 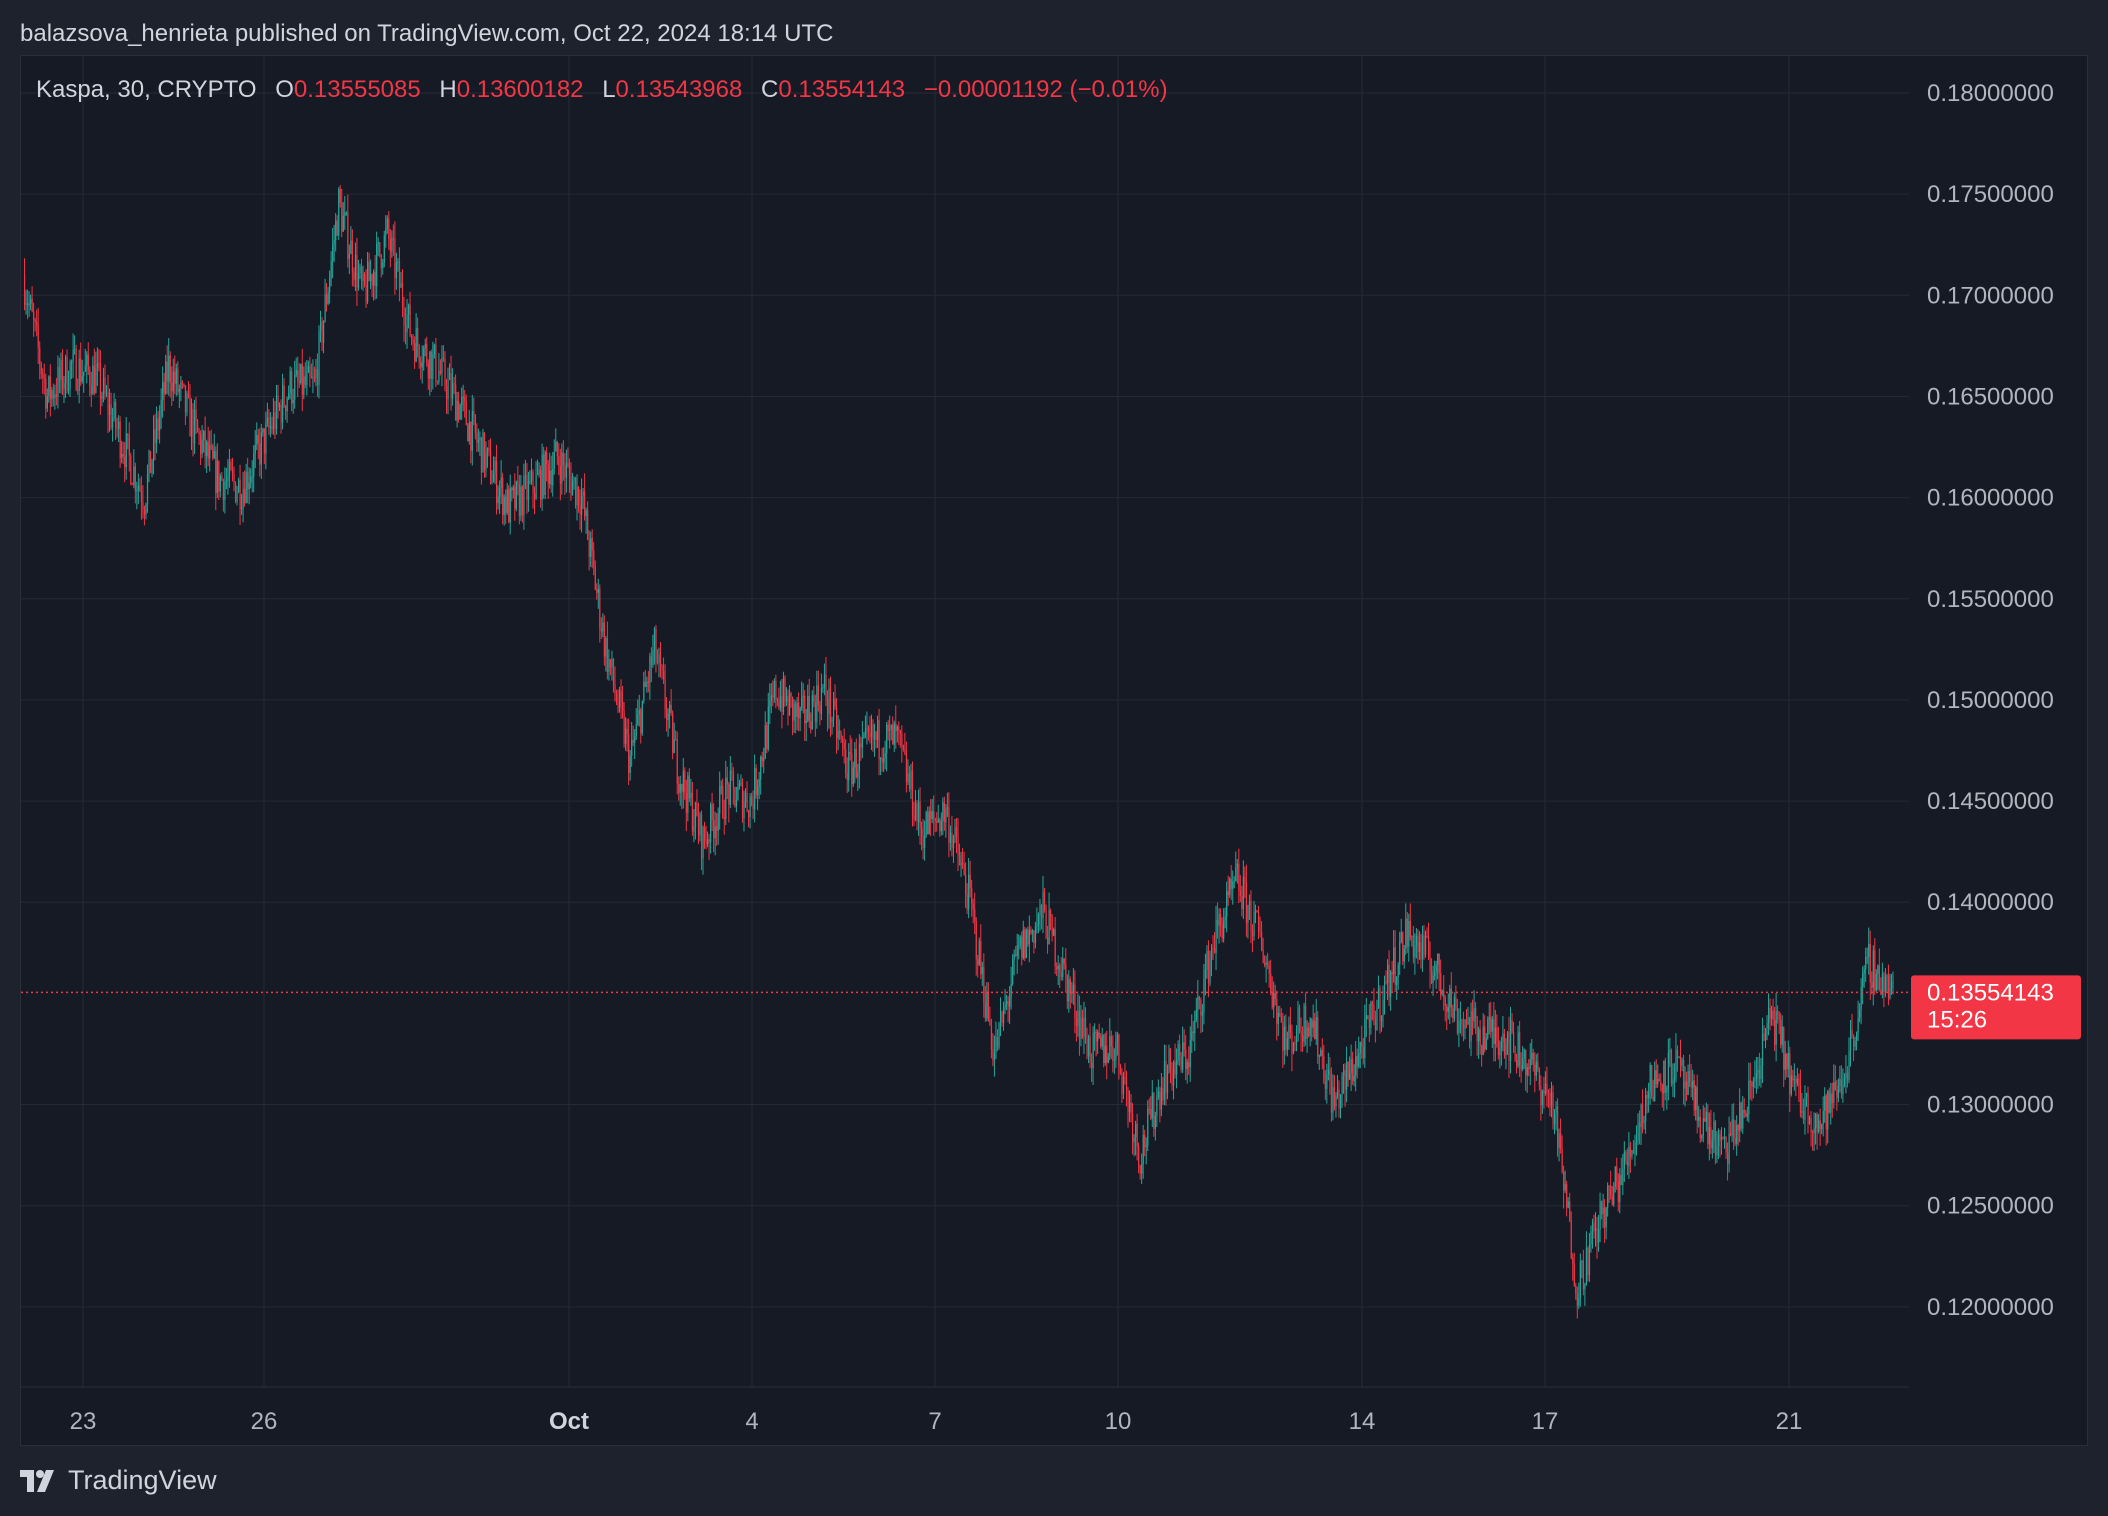 What do you see at coordinates (146, 89) in the screenshot?
I see `symbol-label: Kaspa, 30, CRYPTO` at bounding box center [146, 89].